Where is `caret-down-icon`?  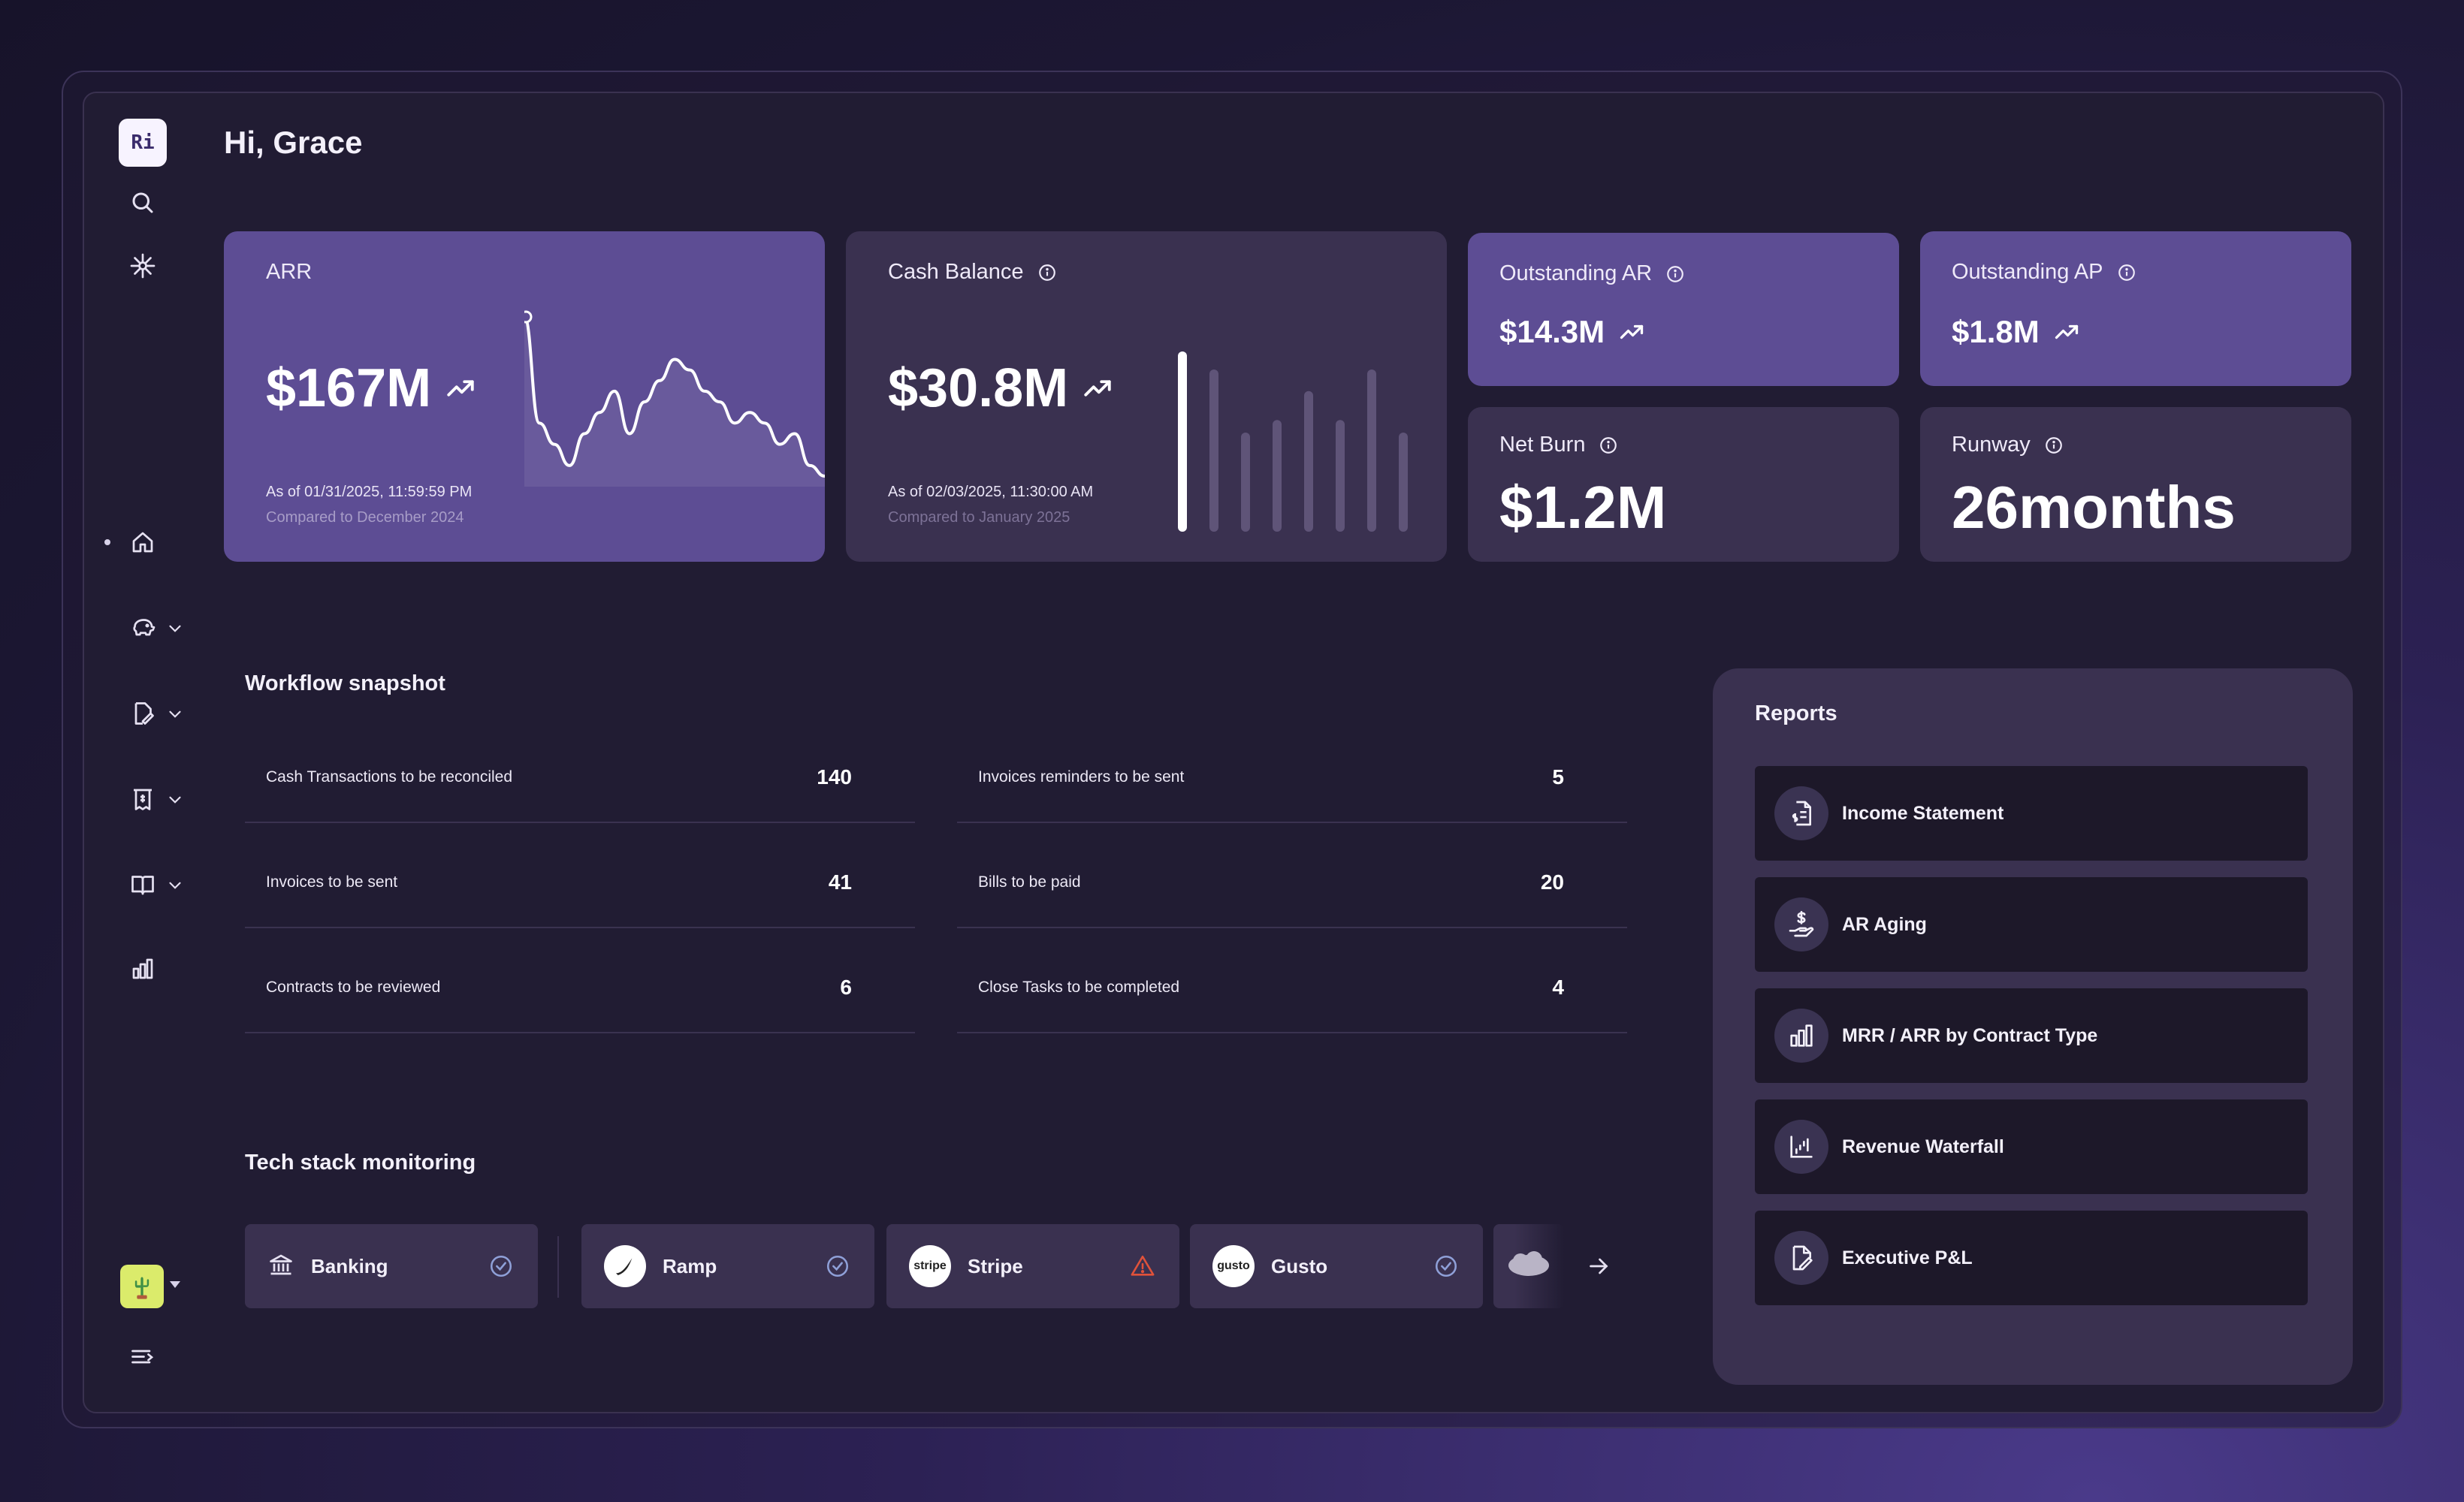 caret-down-icon is located at coordinates (175, 1285).